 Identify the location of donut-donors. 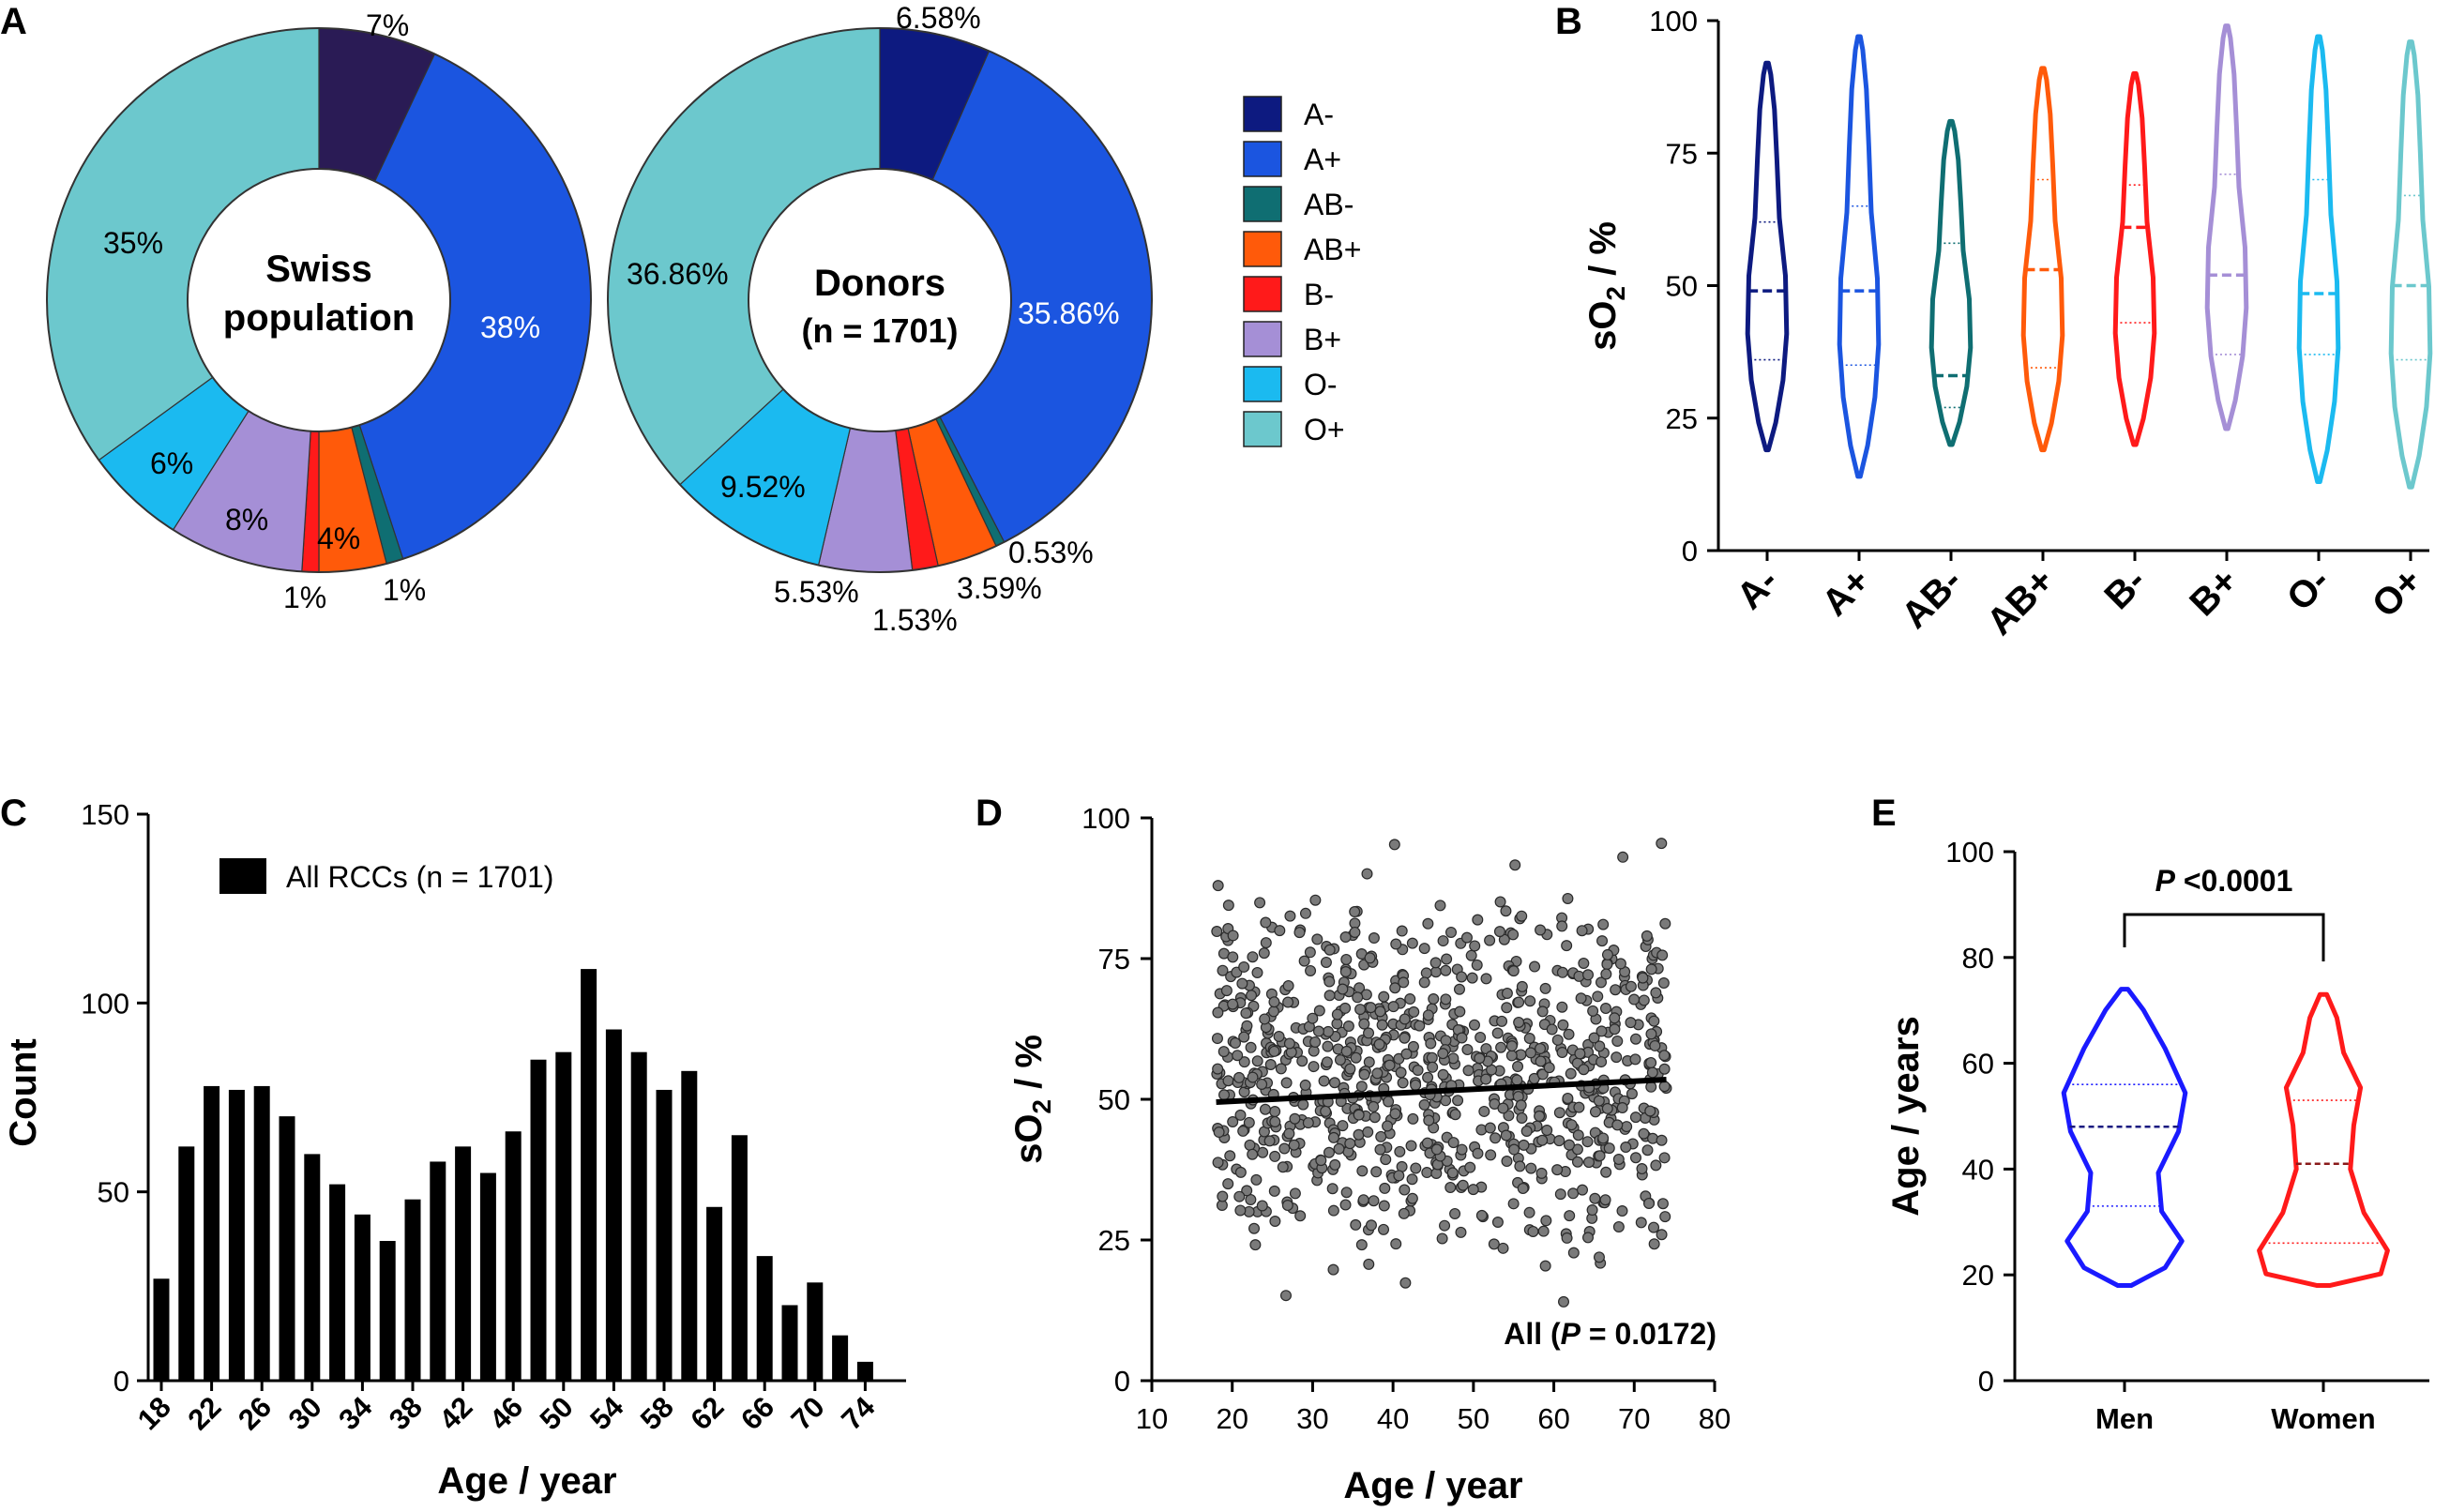
(880, 300).